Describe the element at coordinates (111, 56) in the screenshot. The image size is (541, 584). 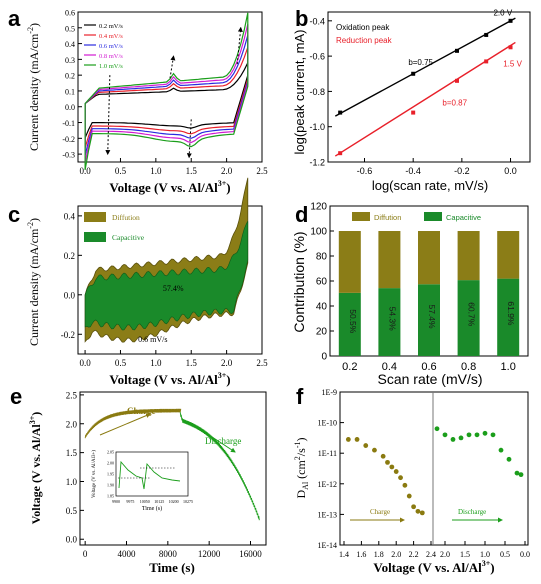
I see `legend-label: 0.8 mV/s` at that location.